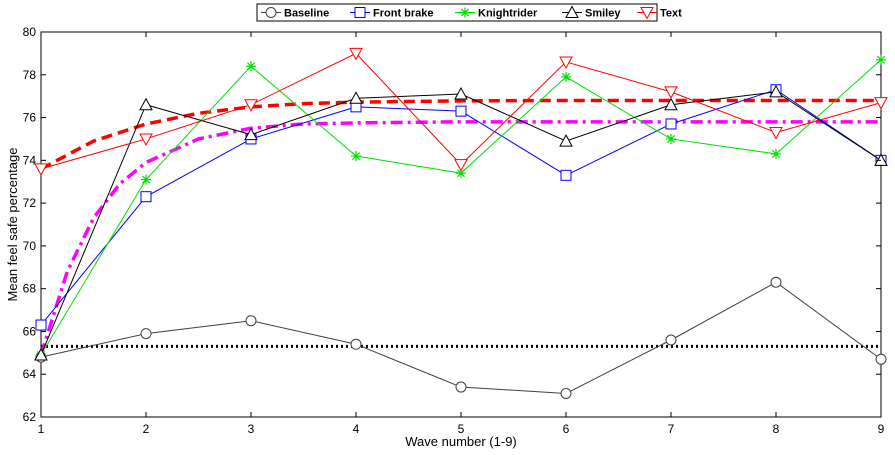  I want to click on x-tick-label: 2, so click(146, 429).